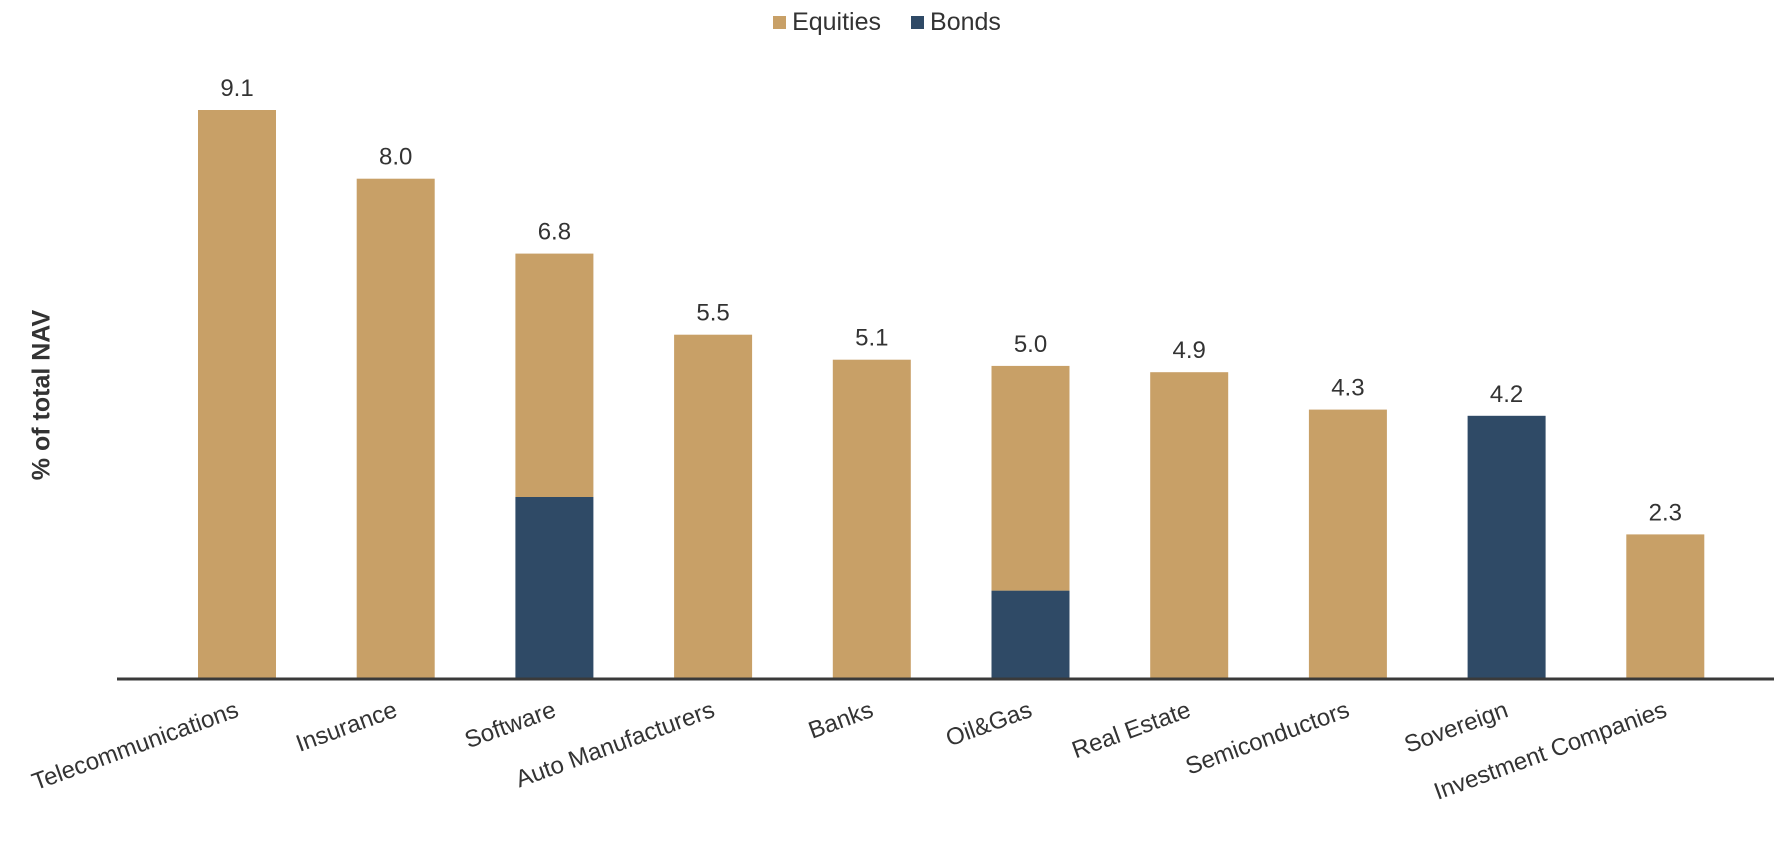  I want to click on bar-equities-investment-companies, so click(1665, 606).